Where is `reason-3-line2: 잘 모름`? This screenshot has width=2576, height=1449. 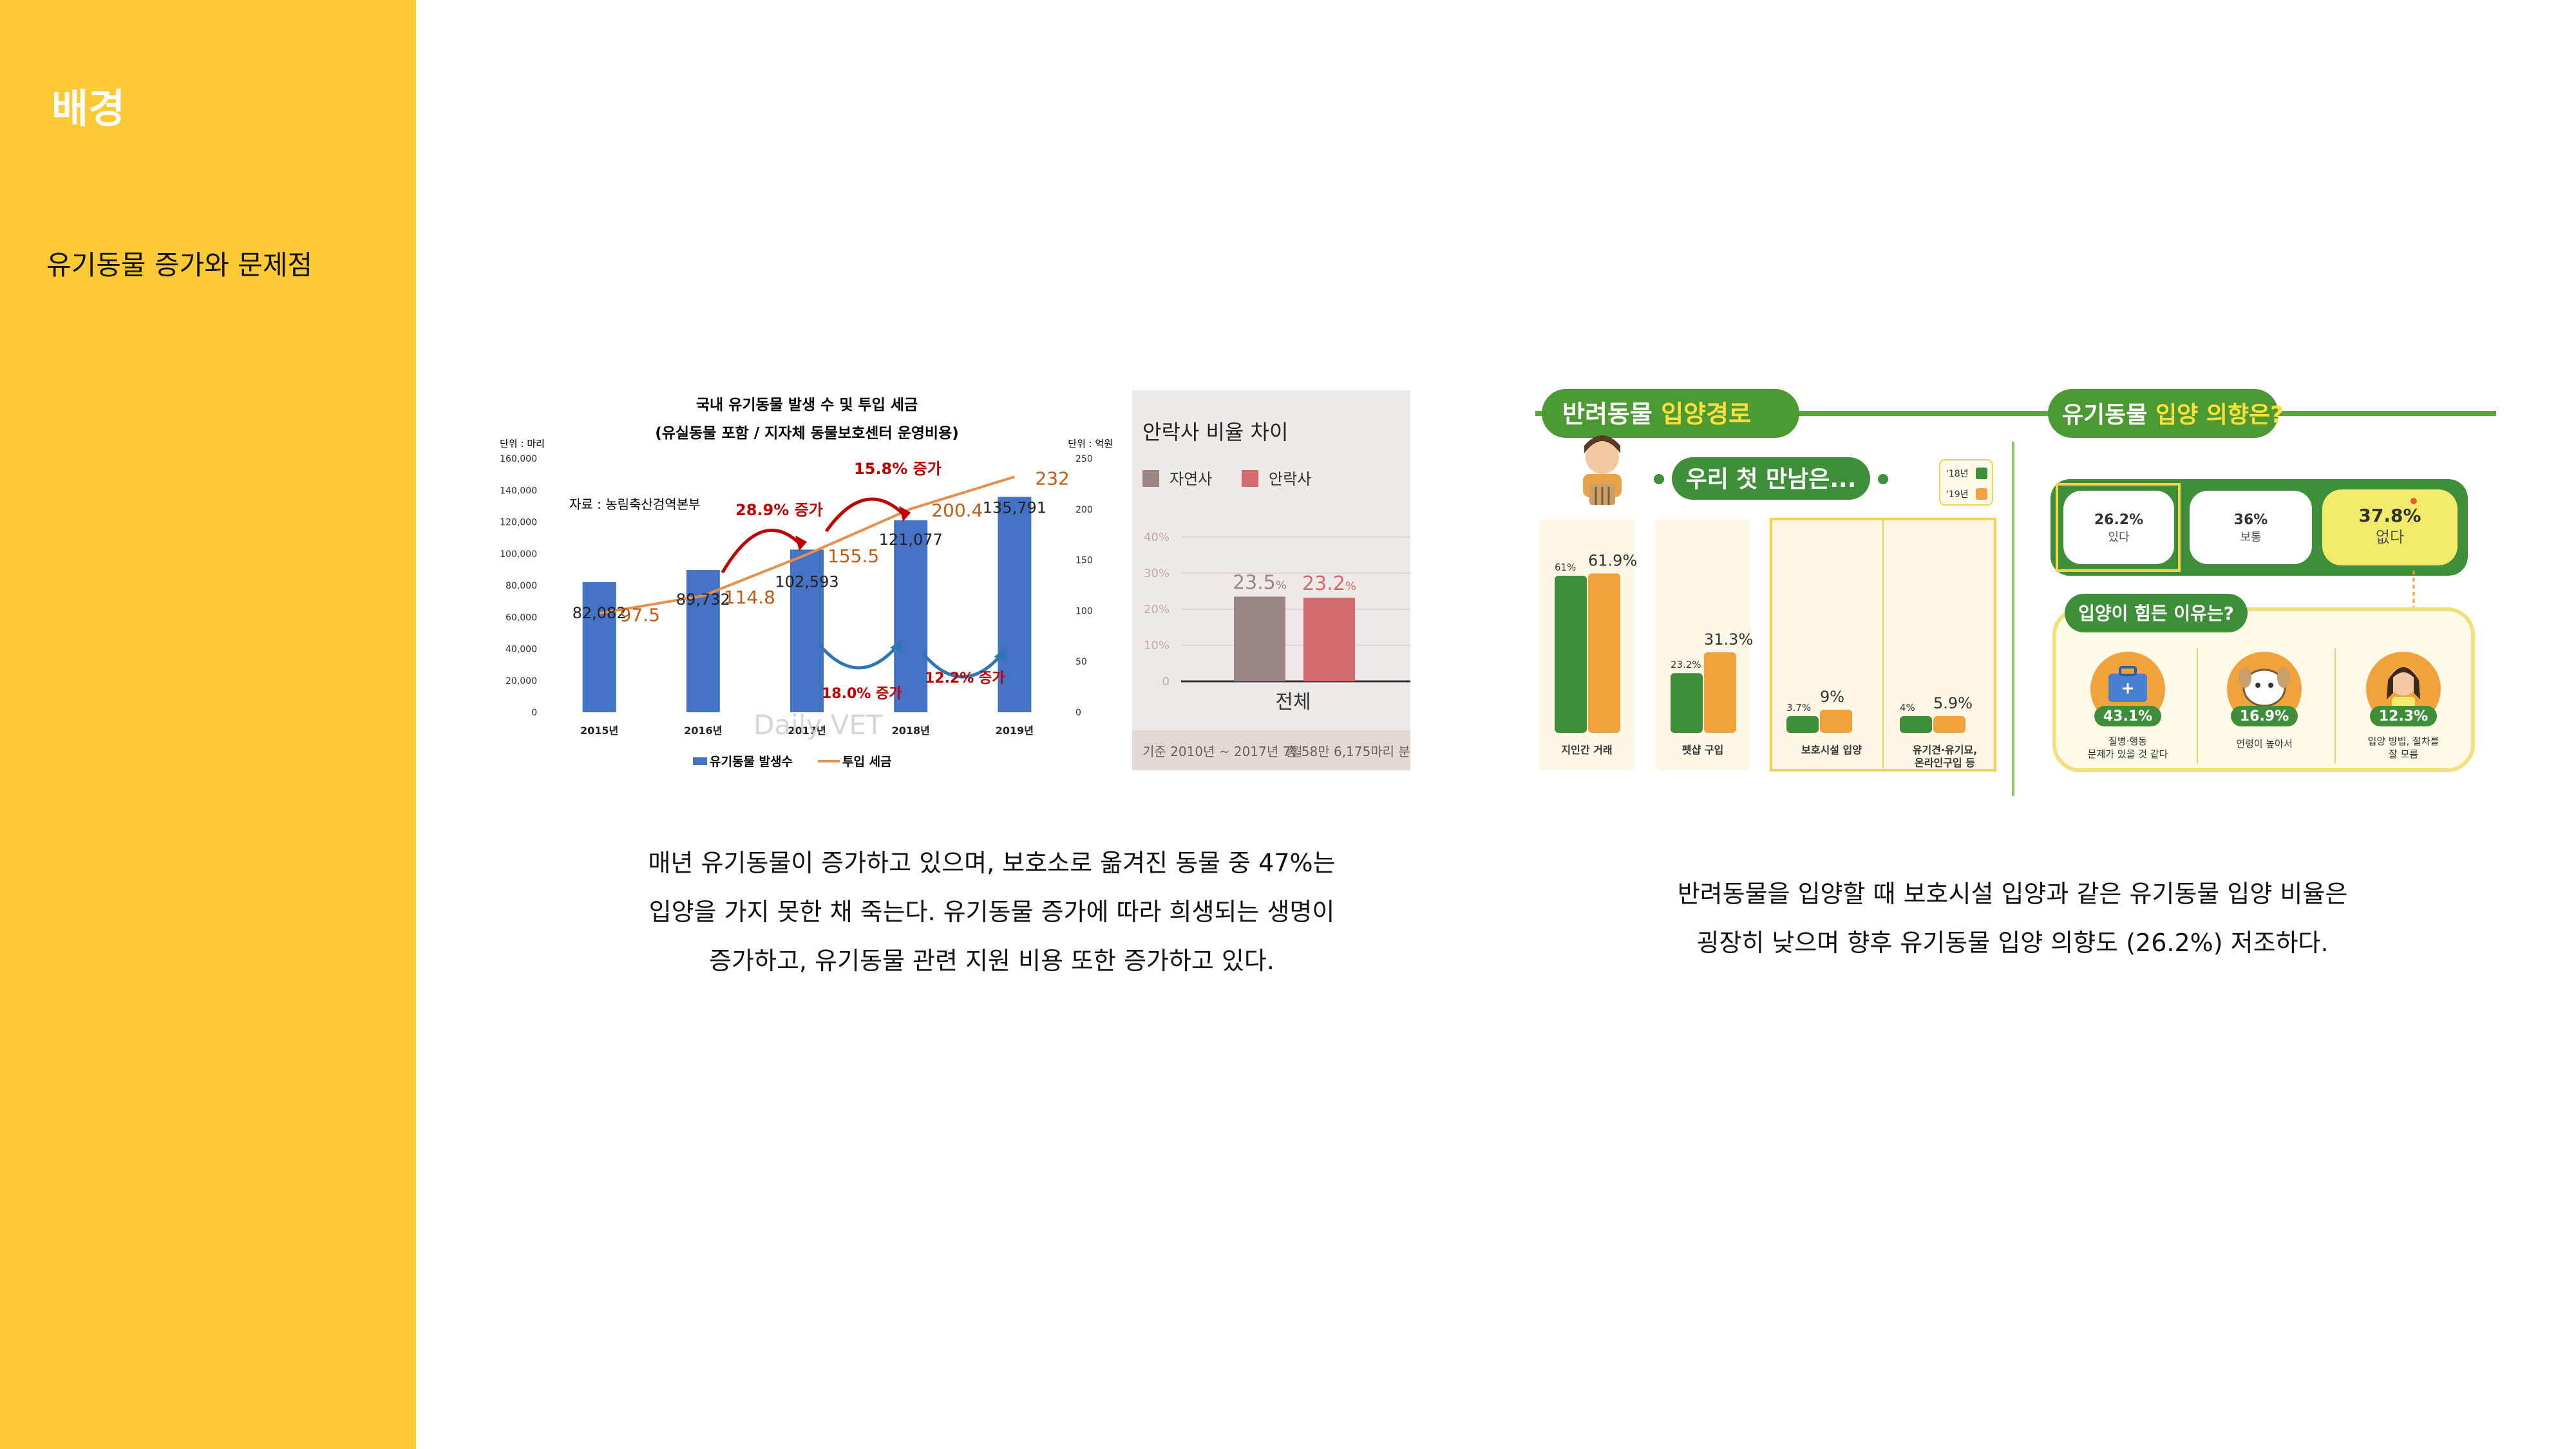
reason-3-line2: 잘 모름 is located at coordinates (2403, 754).